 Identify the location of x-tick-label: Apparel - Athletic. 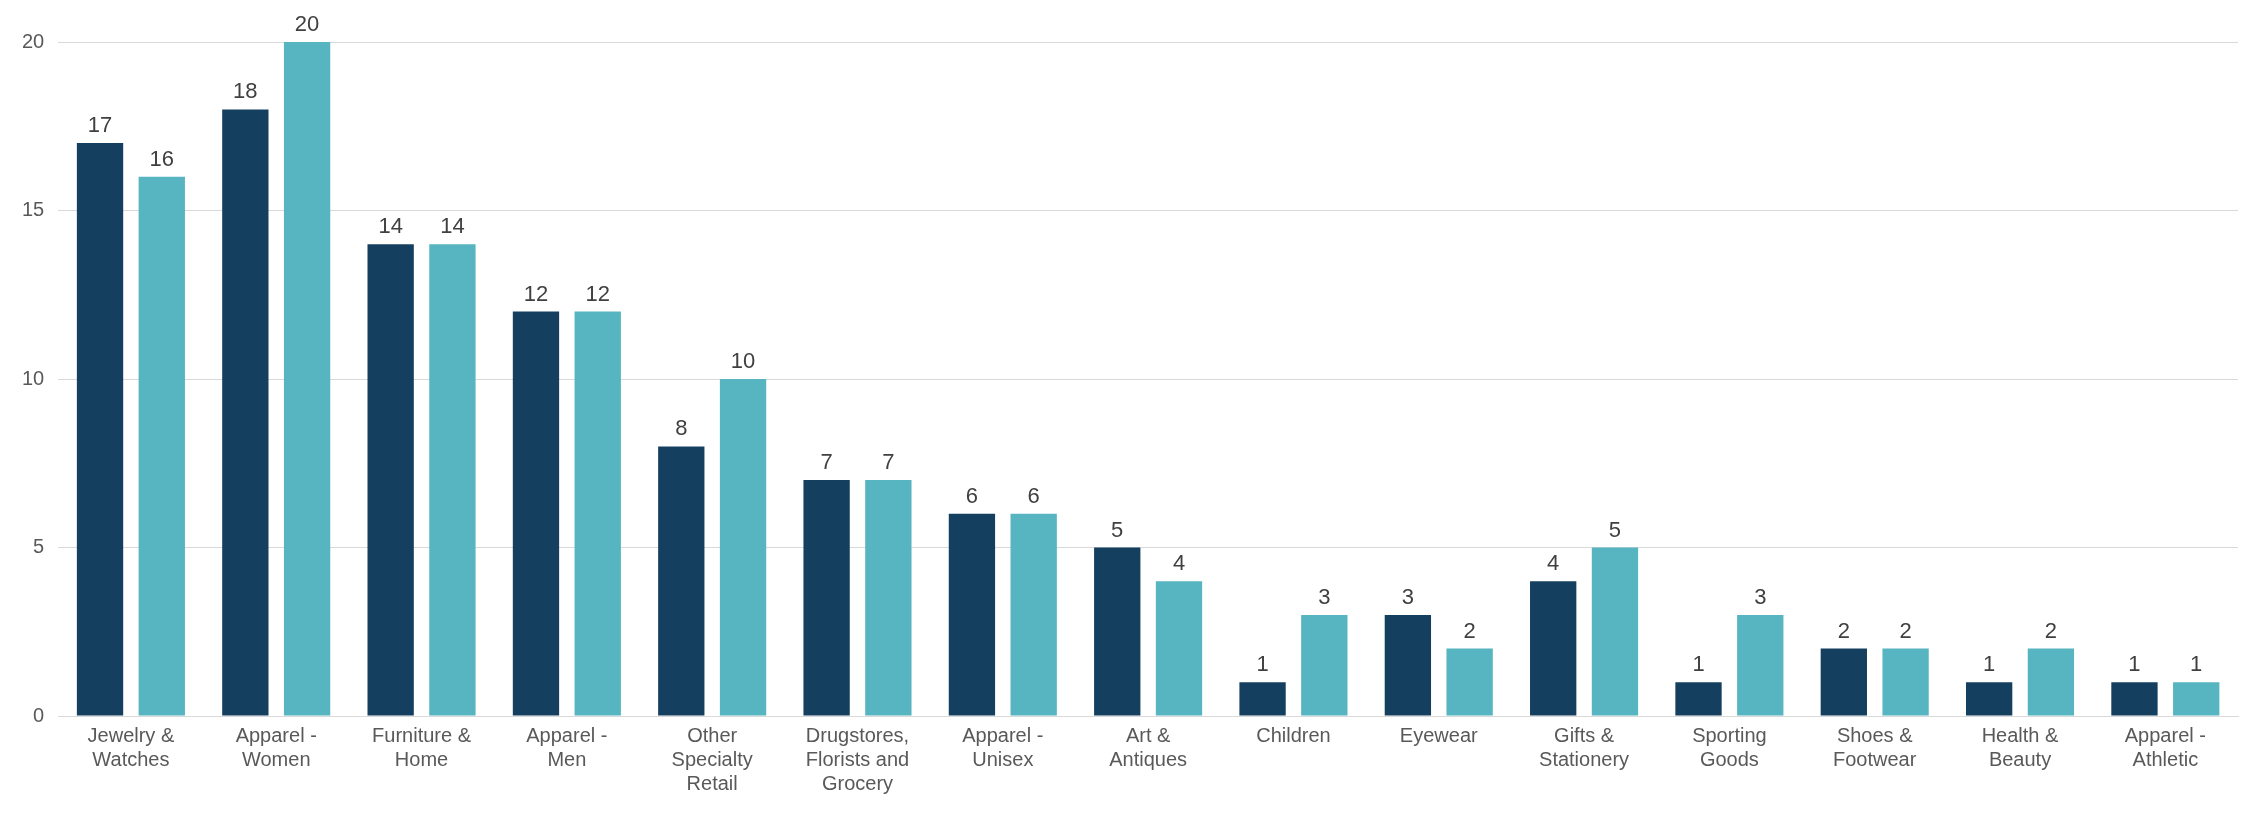
(2165, 746).